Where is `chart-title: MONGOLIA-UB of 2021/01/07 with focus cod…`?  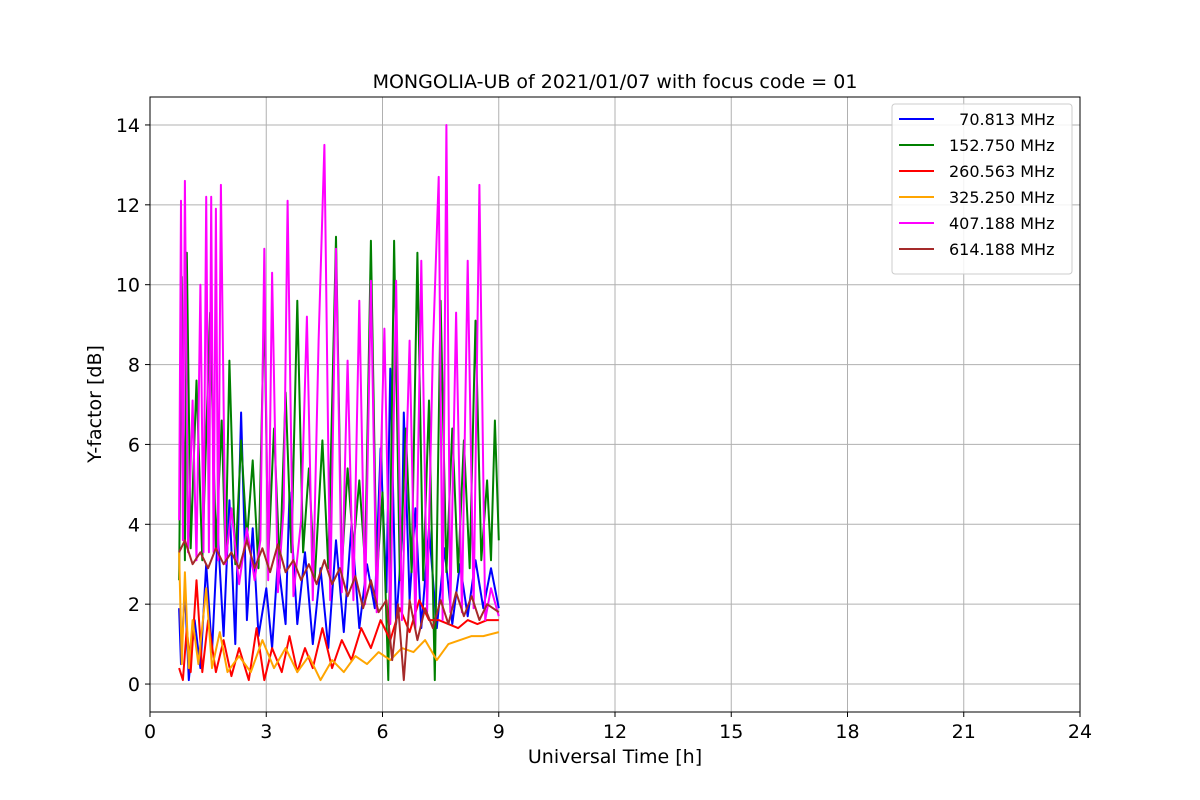
chart-title: MONGOLIA-UB of 2021/01/07 with focus cod… is located at coordinates (615, 82).